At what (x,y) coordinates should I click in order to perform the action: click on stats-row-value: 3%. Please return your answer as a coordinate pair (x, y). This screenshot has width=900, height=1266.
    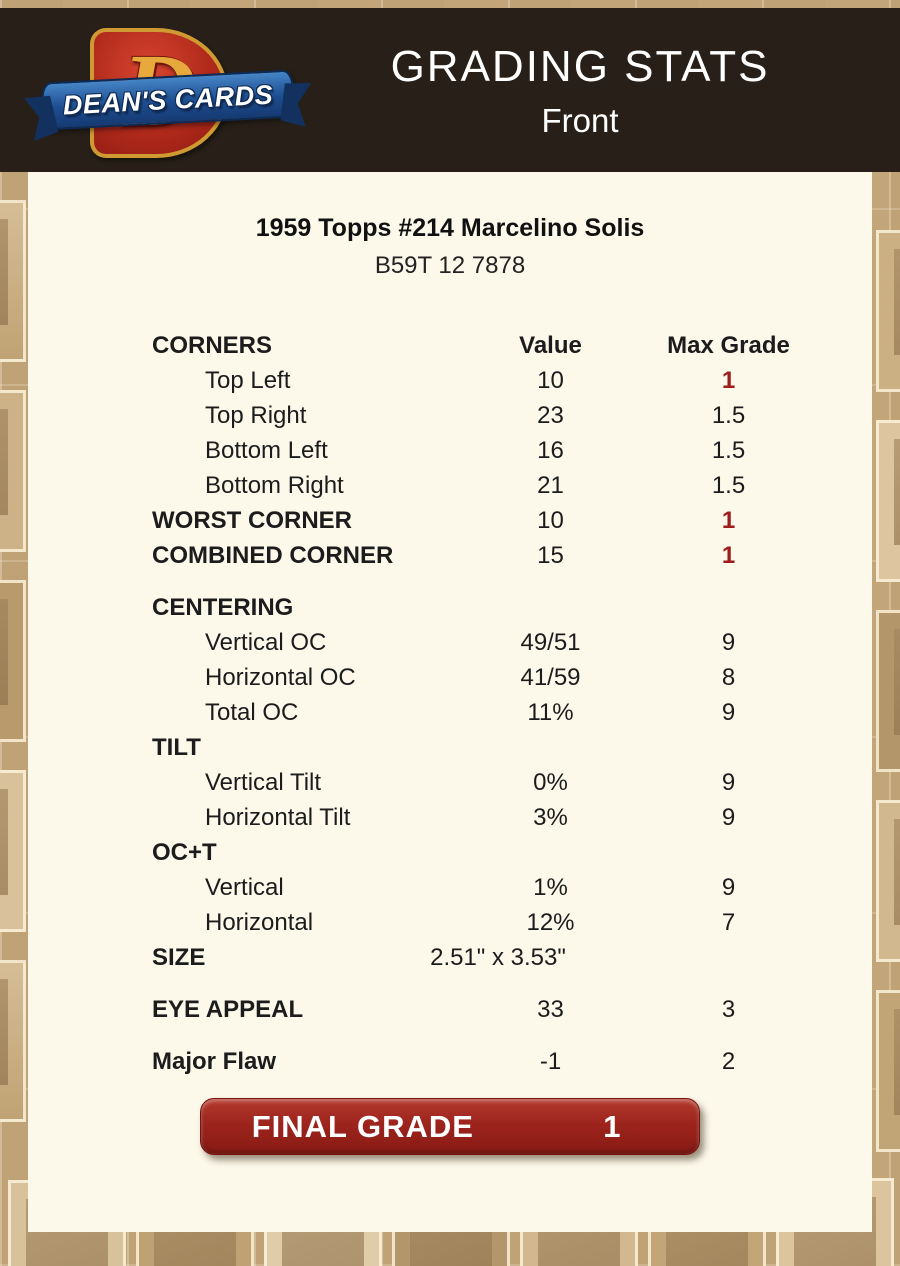
    Looking at the image, I should click on (550, 817).